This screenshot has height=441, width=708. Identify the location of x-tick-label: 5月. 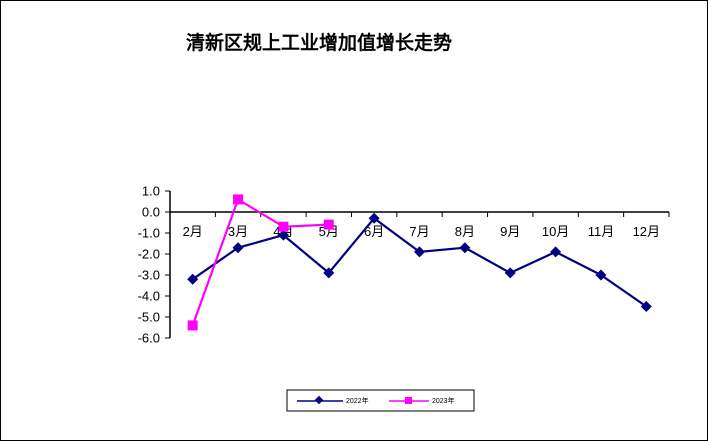
(329, 231).